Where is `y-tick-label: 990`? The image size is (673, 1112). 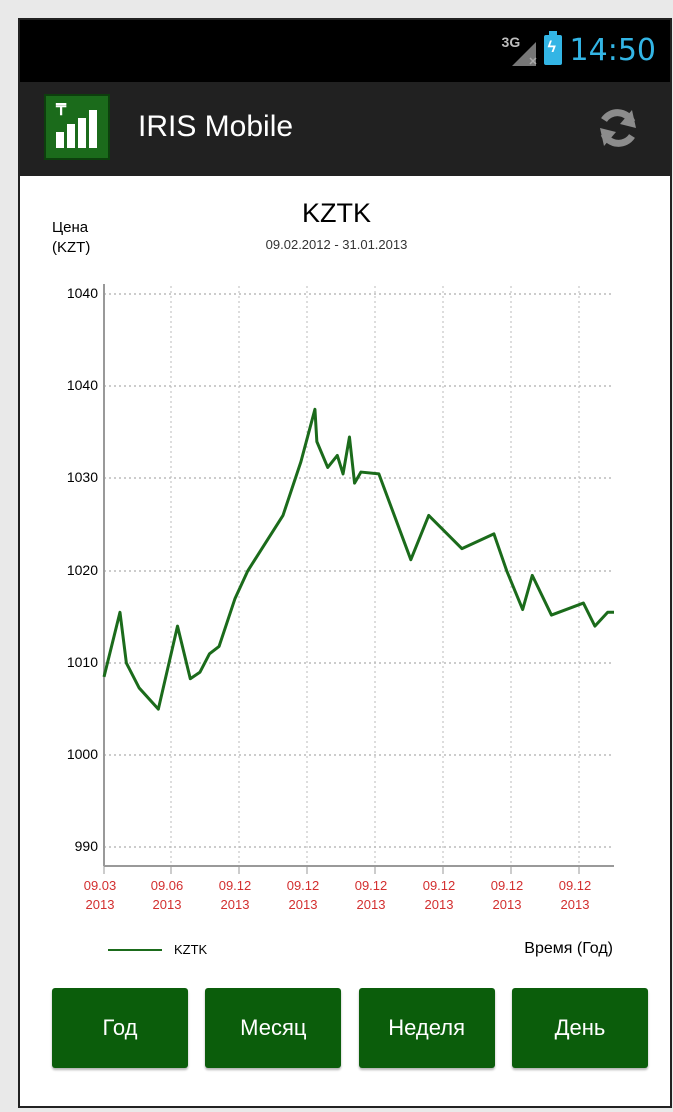 y-tick-label: 990 is located at coordinates (87, 846).